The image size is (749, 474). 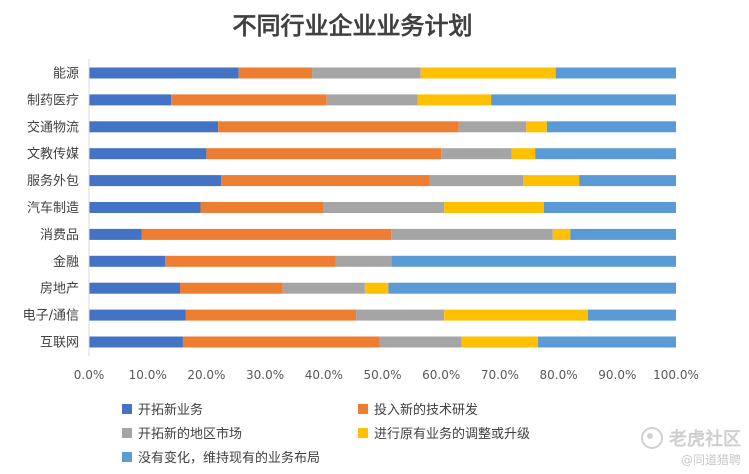 What do you see at coordinates (51, 316) in the screenshot?
I see `category-label: 电子/通信` at bounding box center [51, 316].